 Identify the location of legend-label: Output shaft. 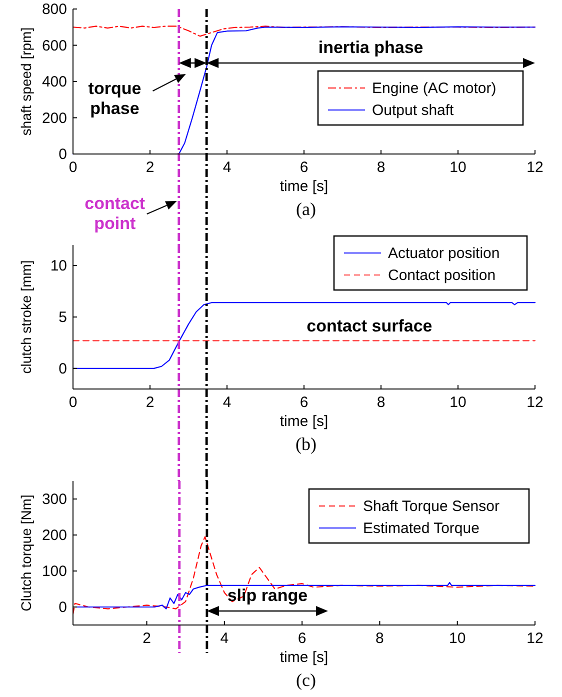
(413, 110).